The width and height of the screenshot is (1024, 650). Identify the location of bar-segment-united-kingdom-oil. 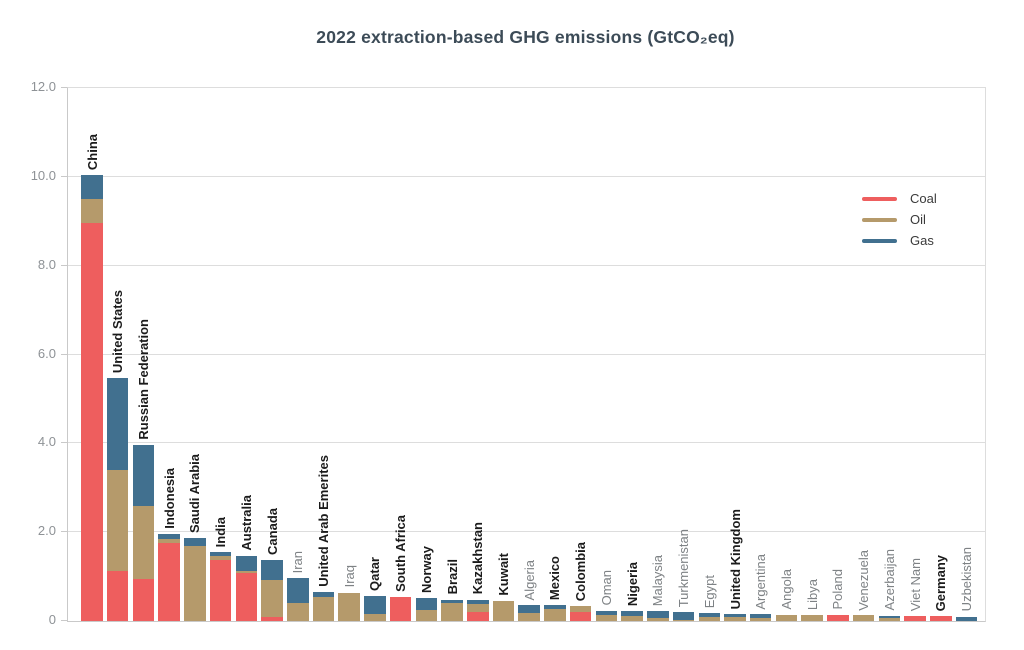
(735, 619).